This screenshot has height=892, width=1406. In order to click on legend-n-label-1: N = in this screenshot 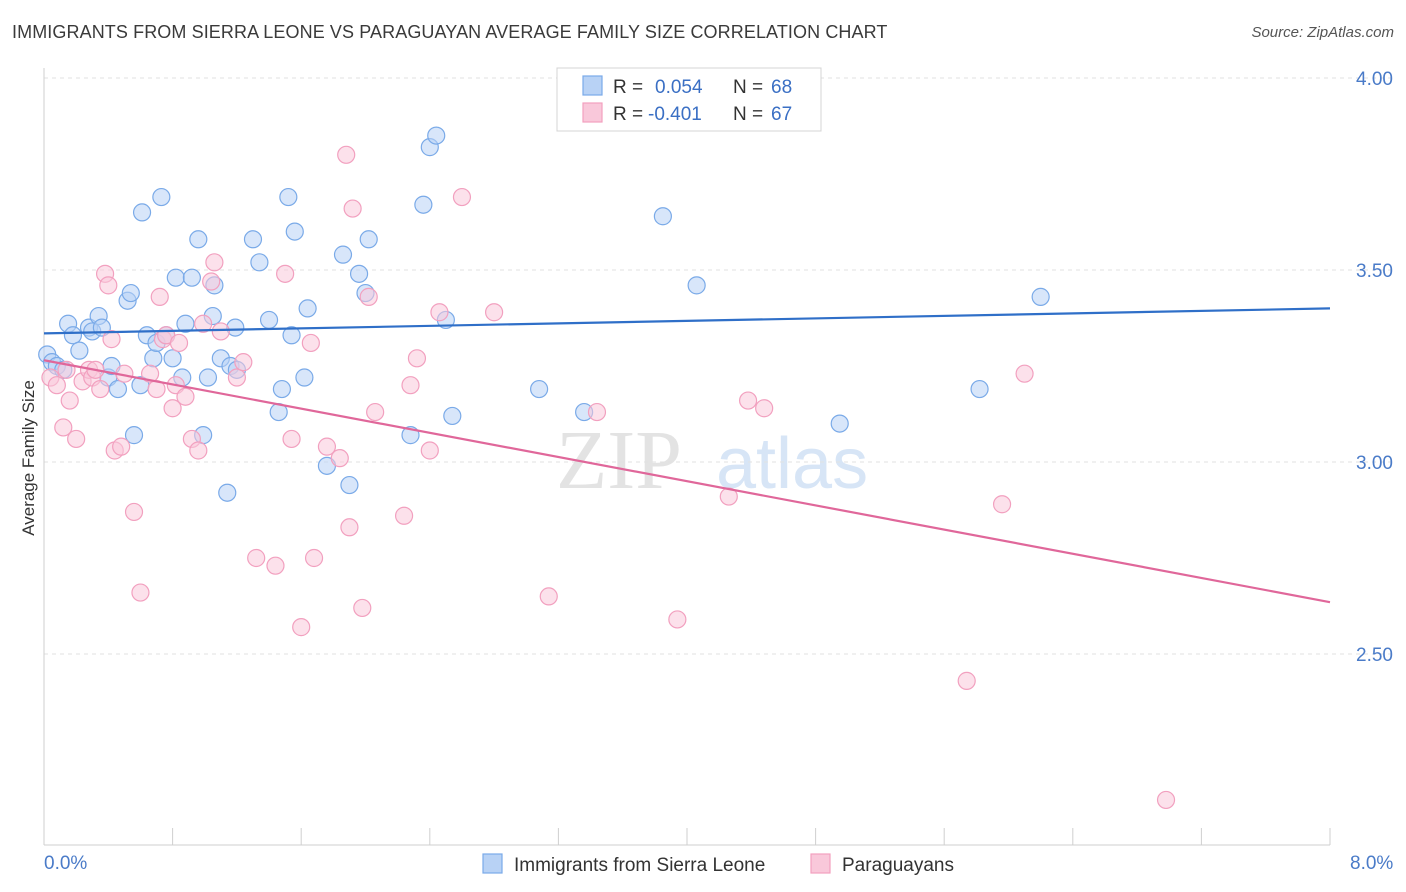, I will do `click(748, 87)`.